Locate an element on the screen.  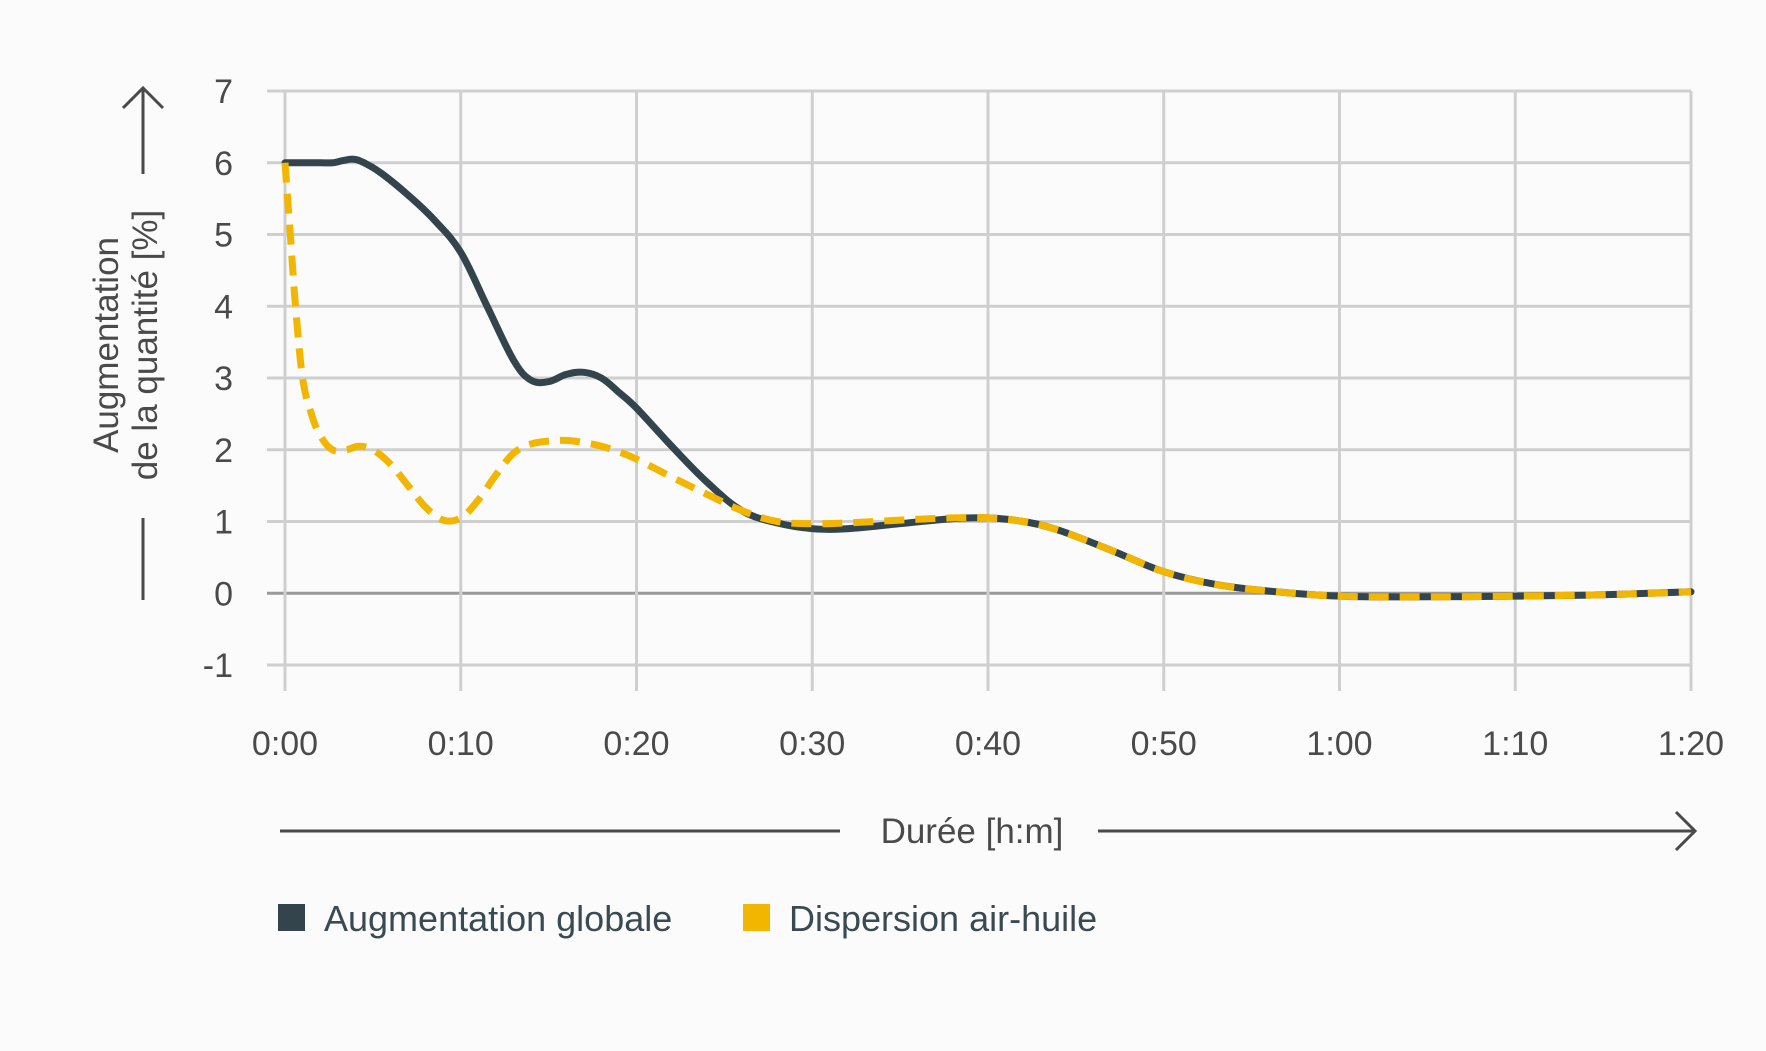
legend-label-dispersion-air-huile: Dispersion air-huile is located at coordinates (943, 918).